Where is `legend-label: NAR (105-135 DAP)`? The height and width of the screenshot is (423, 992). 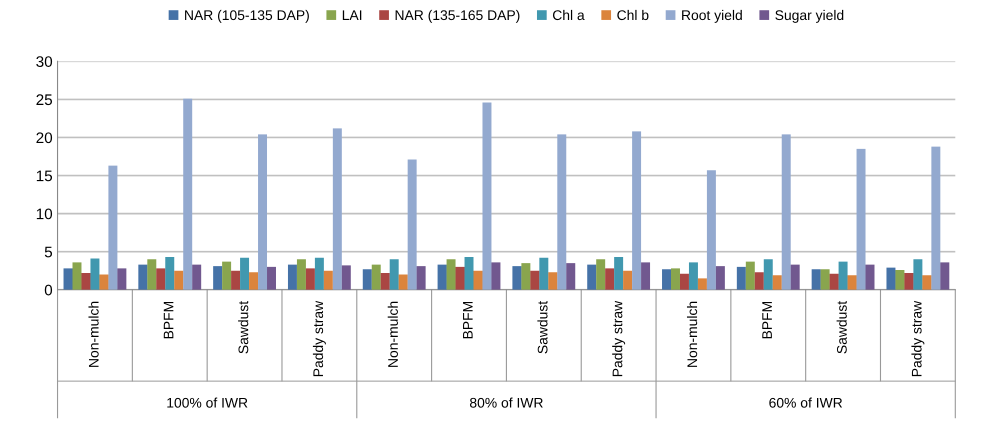 legend-label: NAR (105-135 DAP) is located at coordinates (247, 16).